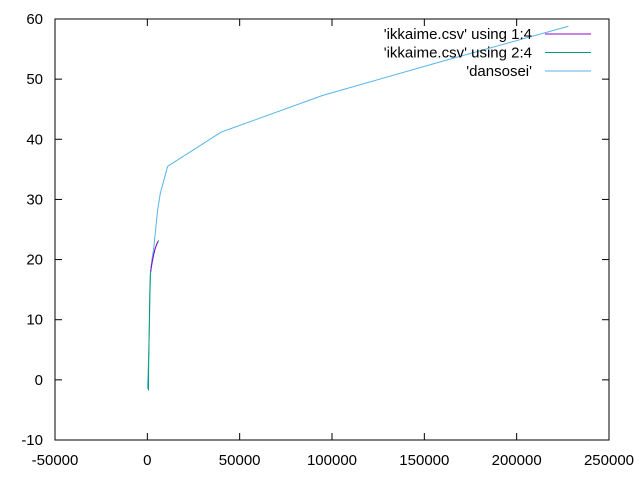 Image resolution: width=640 pixels, height=480 pixels. What do you see at coordinates (240, 460) in the screenshot?
I see `x-tick-label: 50000` at bounding box center [240, 460].